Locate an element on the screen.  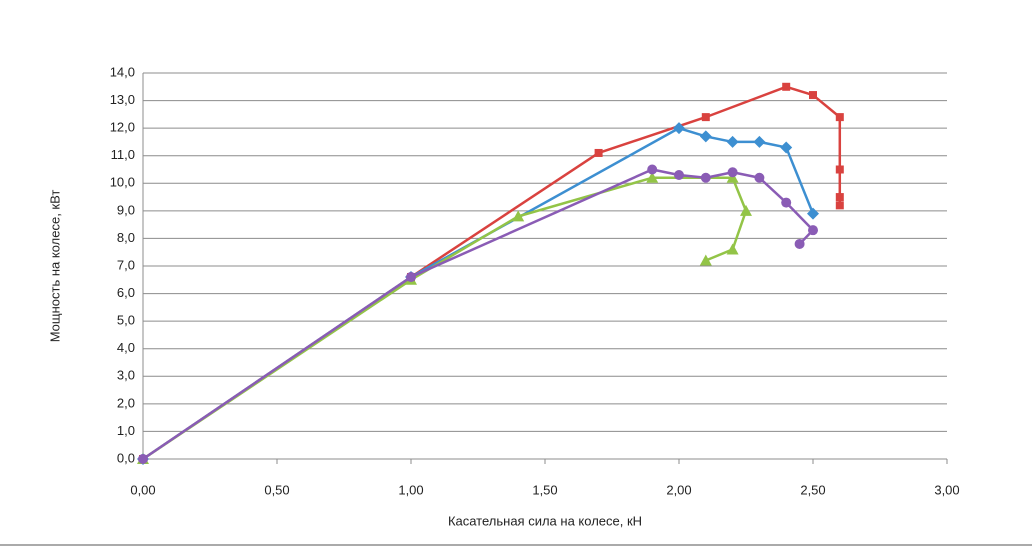
x-tick-label: 0,00 is located at coordinates (142, 489).